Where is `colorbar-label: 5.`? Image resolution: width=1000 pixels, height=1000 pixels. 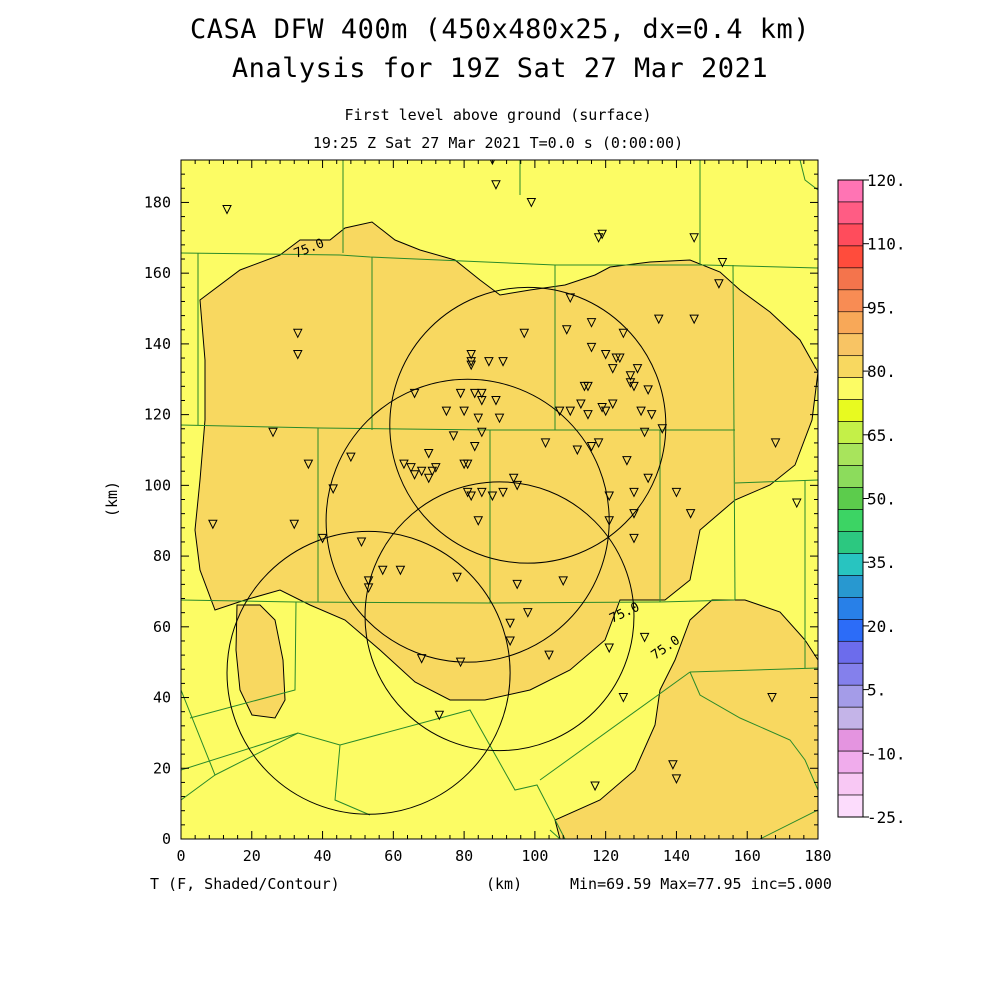
colorbar-label: 5. is located at coordinates (876, 690).